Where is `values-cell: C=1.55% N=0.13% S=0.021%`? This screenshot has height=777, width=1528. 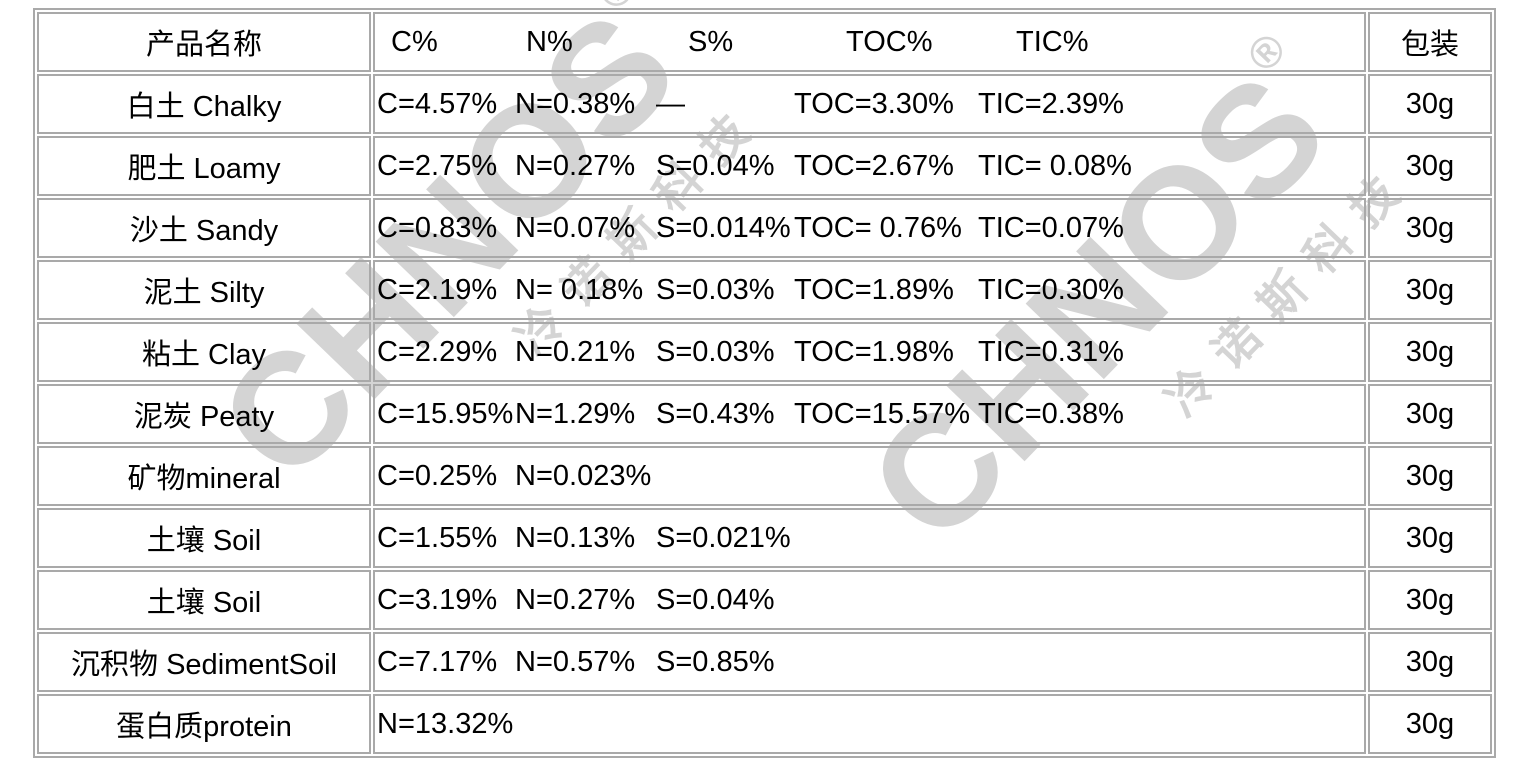 values-cell: C=1.55% N=0.13% S=0.021% is located at coordinates (869, 538).